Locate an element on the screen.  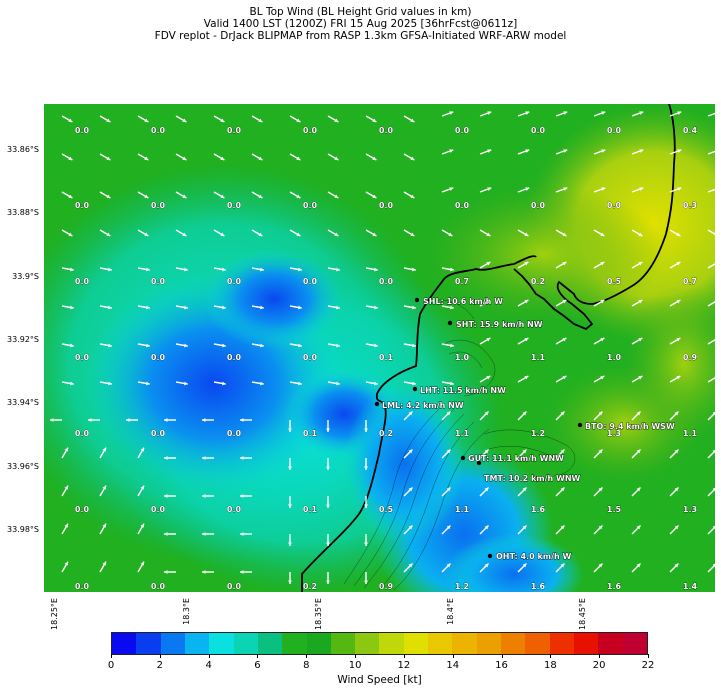
station-dot-oht is located at coordinates (490, 556).